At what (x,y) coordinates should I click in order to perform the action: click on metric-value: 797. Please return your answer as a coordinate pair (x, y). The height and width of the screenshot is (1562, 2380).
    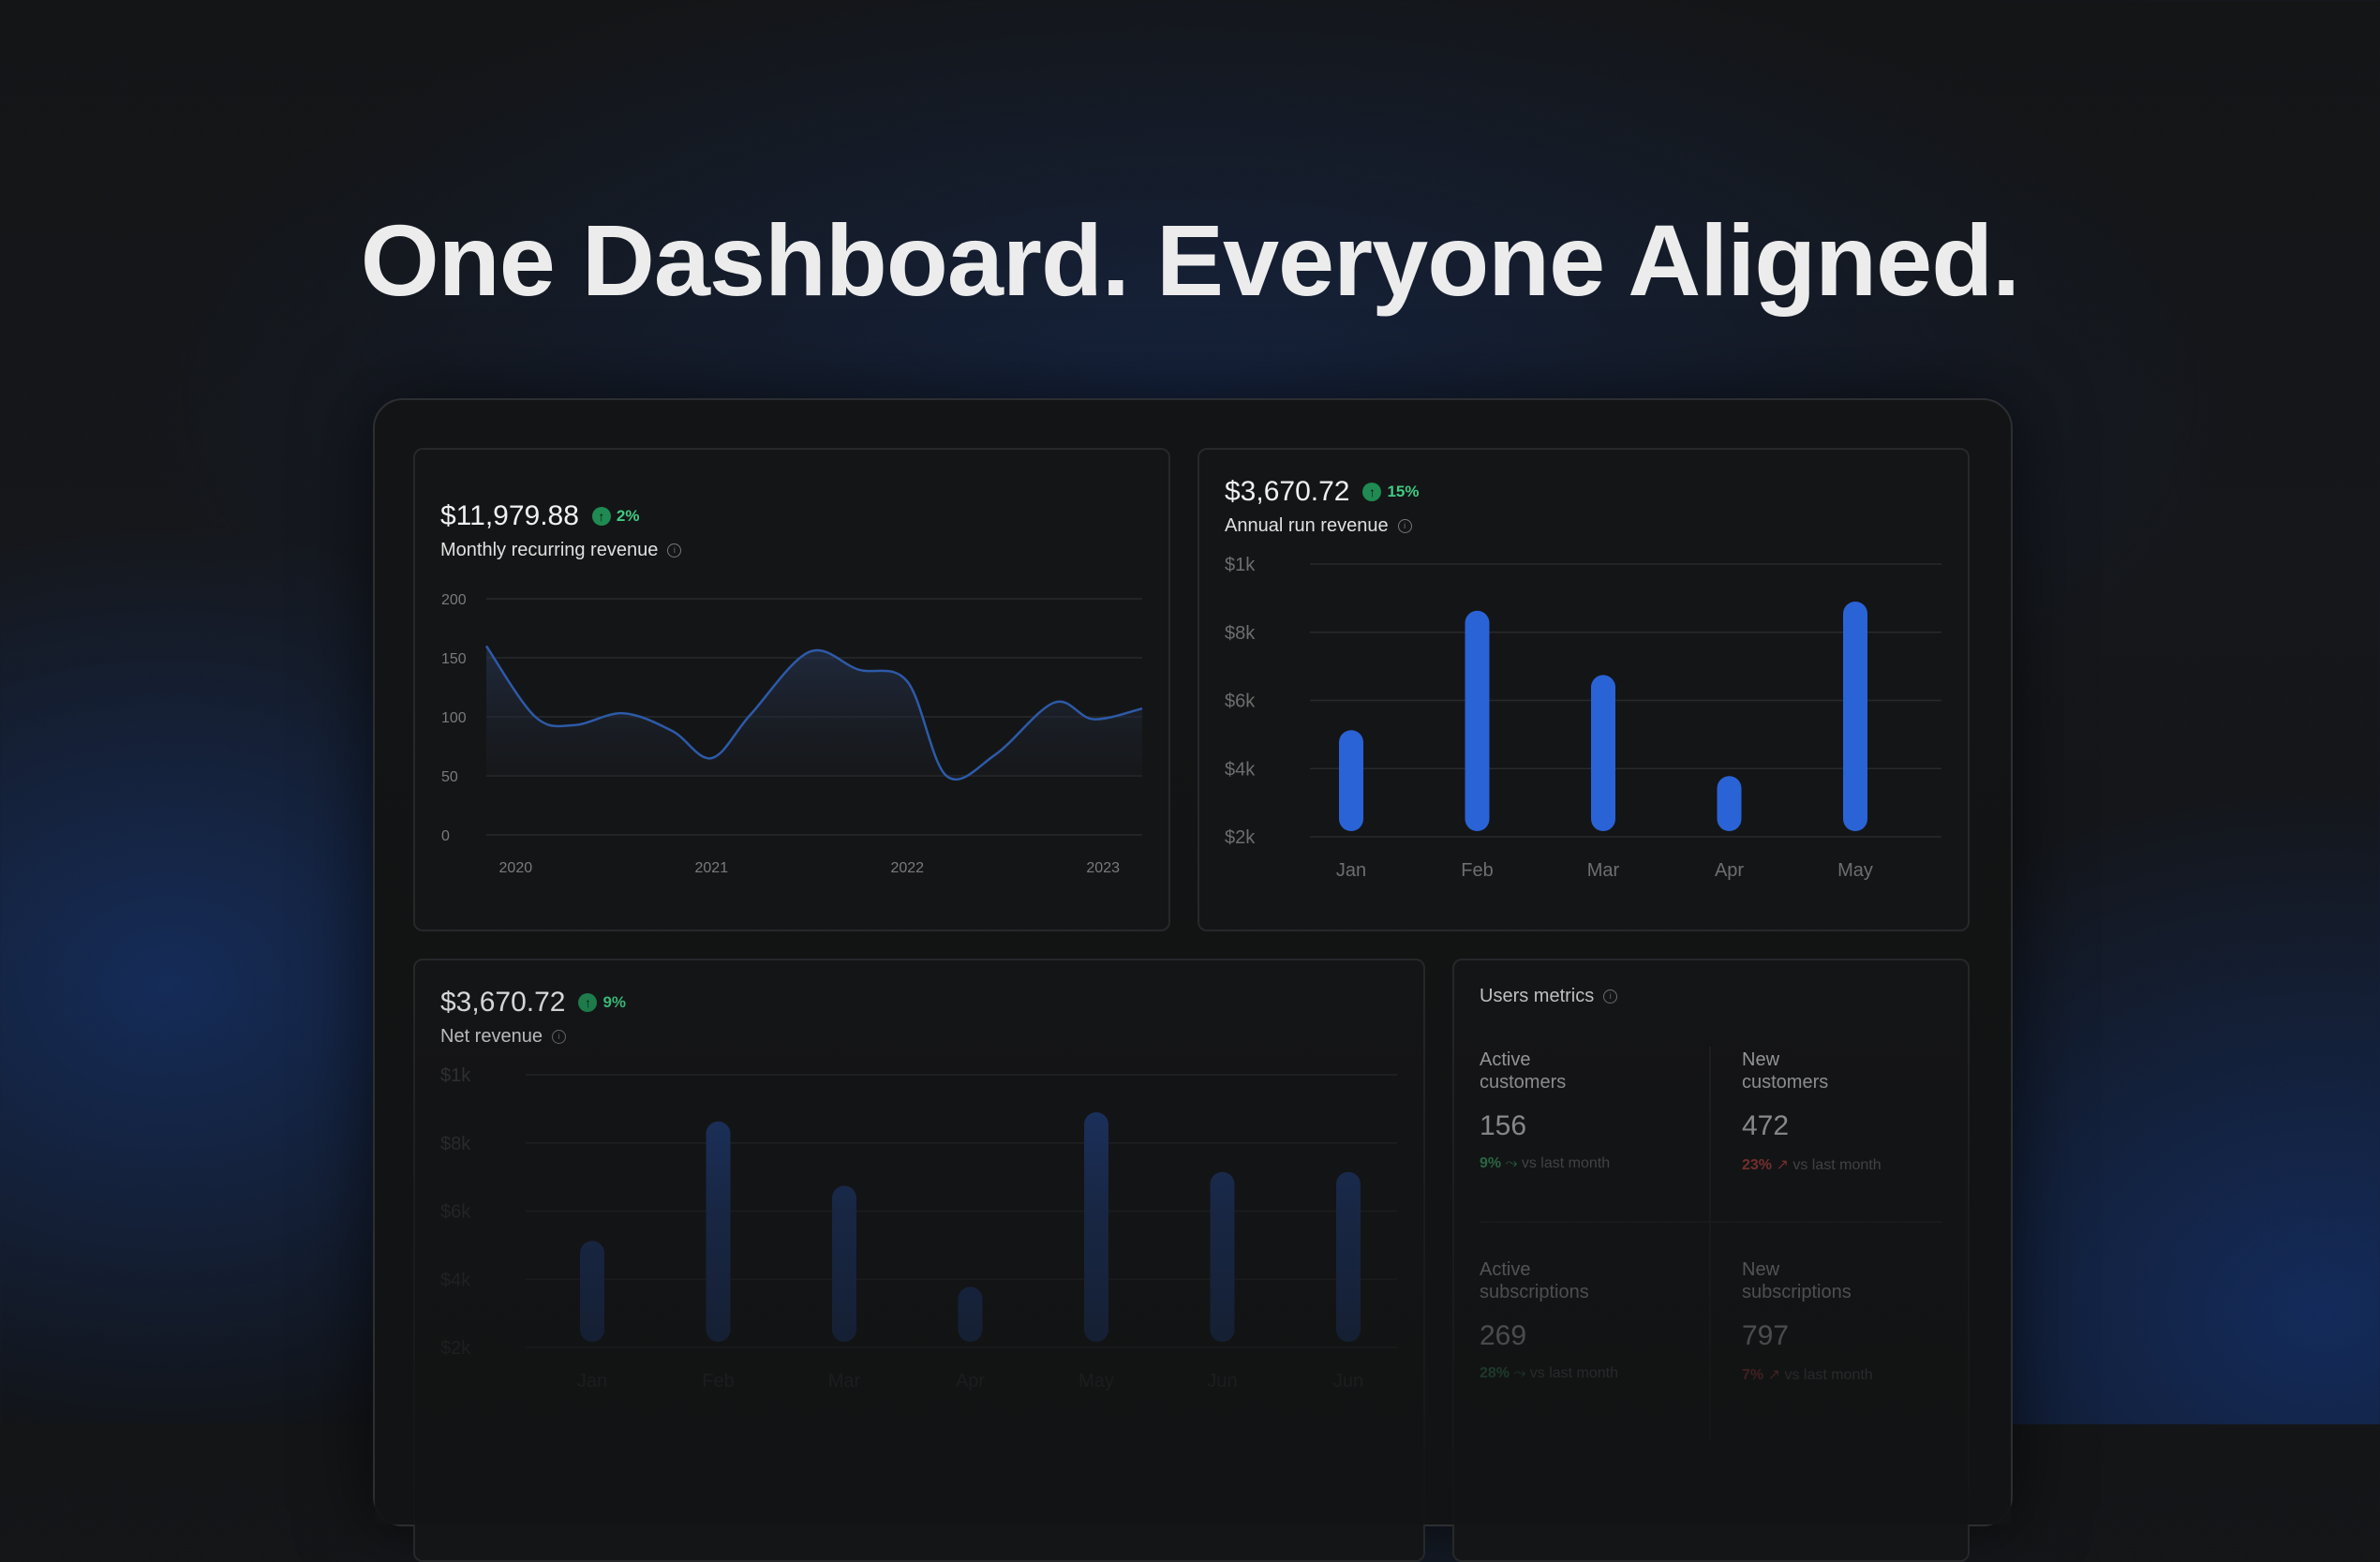
    Looking at the image, I should click on (1766, 1335).